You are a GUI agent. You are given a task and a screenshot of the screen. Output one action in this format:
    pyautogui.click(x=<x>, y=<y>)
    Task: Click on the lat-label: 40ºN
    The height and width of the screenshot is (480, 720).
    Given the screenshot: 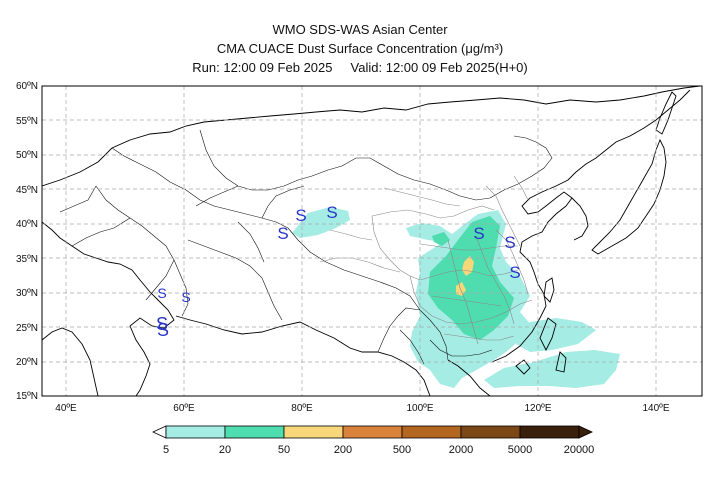 What is the action you would take?
    pyautogui.click(x=27, y=224)
    